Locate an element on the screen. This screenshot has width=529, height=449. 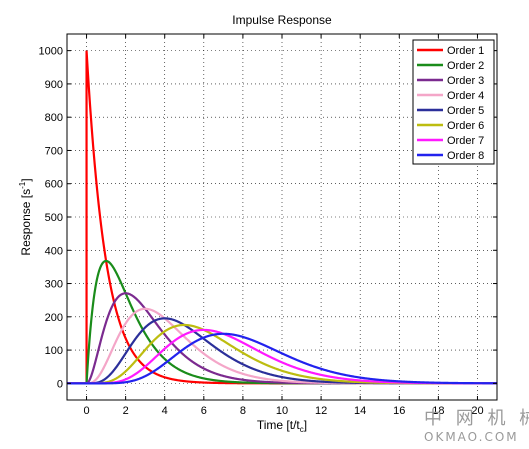
x-tick-label: 0 is located at coordinates (86, 411).